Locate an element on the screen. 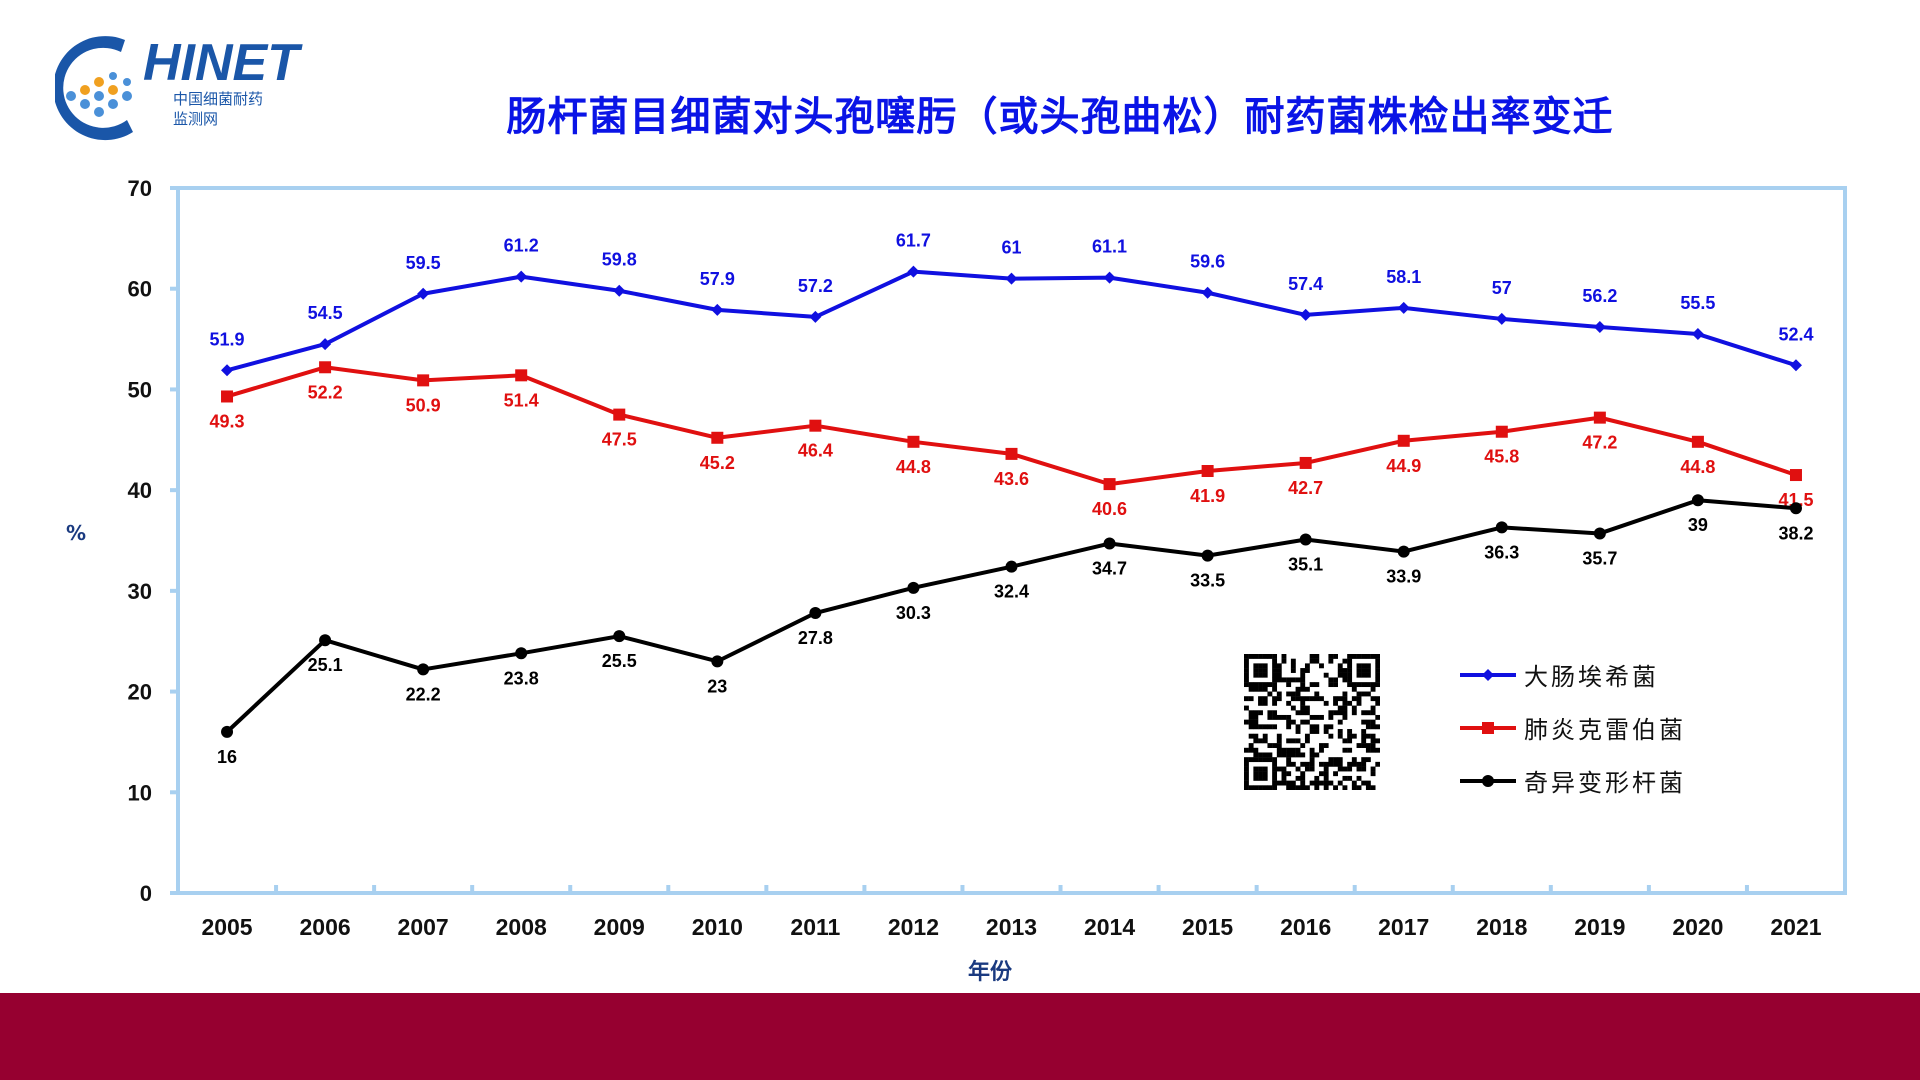  data-label: 57 is located at coordinates (1502, 288).